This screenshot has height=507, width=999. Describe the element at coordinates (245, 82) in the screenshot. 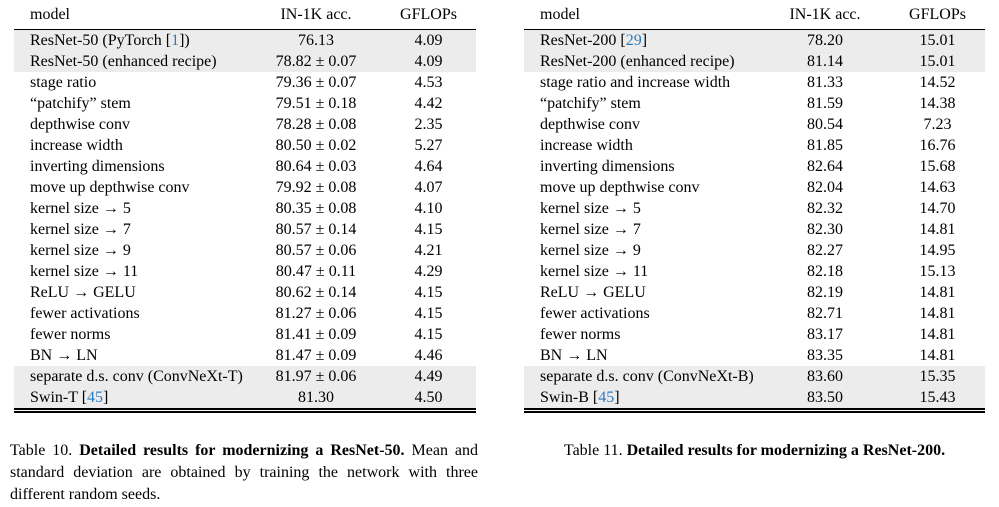

I see `table-row: stage ratio 79.36 ± 0.07 4.53` at that location.